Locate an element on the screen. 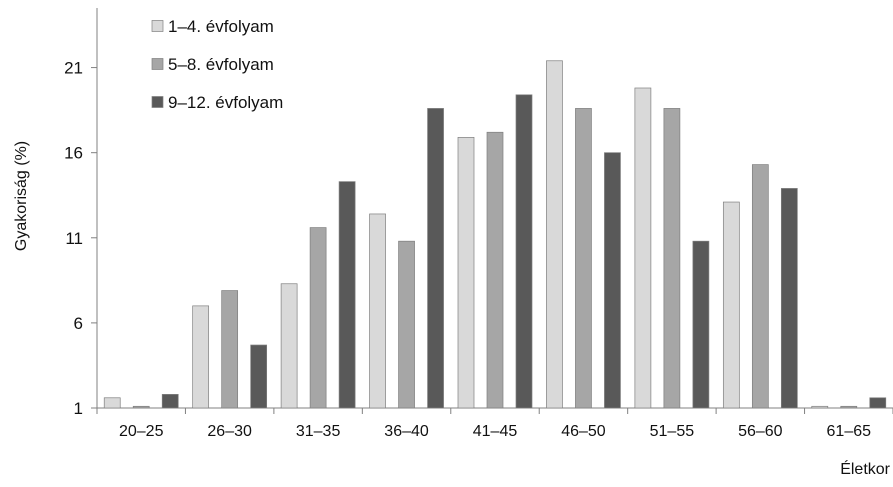  x-tick-label: 20–25 is located at coordinates (141, 431).